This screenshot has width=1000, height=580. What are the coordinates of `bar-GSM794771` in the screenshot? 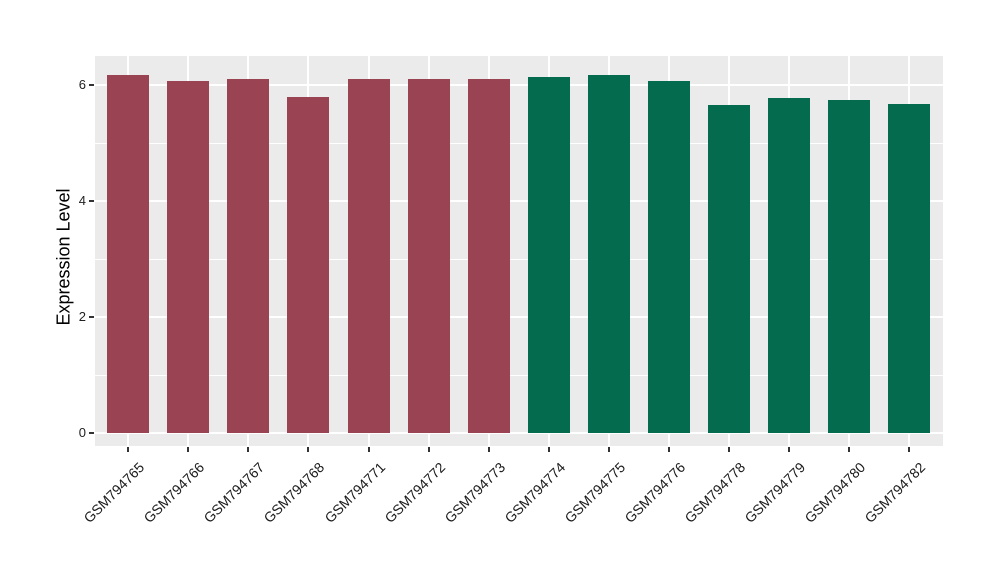 It's located at (368, 256).